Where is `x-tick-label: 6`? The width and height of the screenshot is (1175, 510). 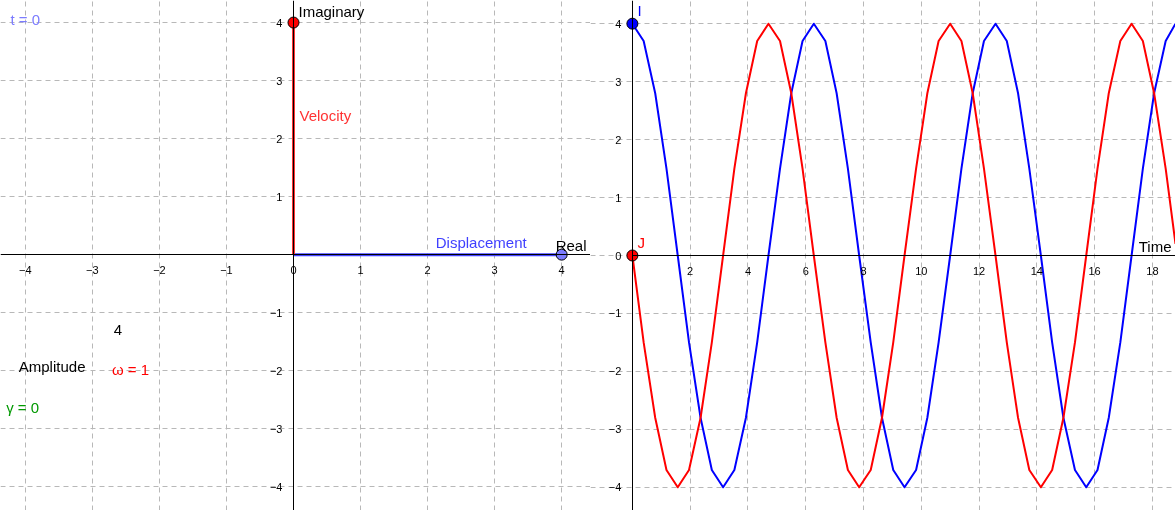 x-tick-label: 6 is located at coordinates (805, 270).